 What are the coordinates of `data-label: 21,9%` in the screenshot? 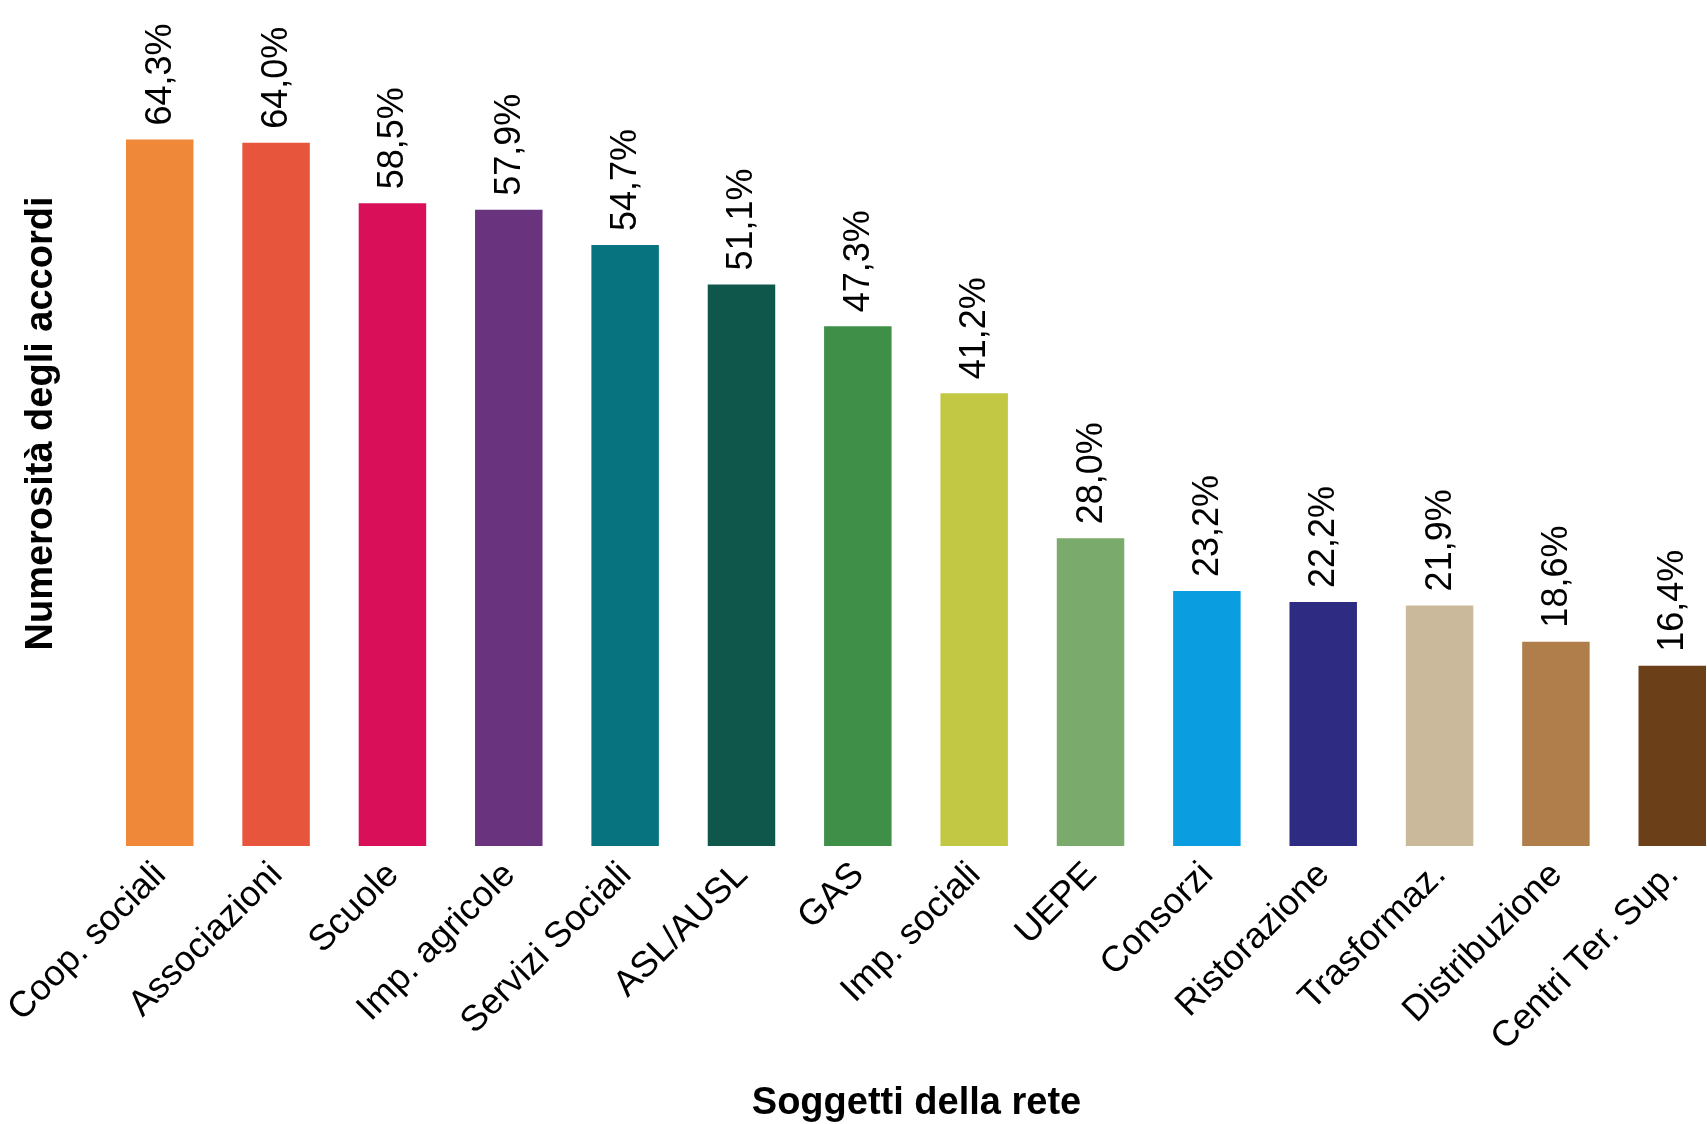 It's located at (1438, 540).